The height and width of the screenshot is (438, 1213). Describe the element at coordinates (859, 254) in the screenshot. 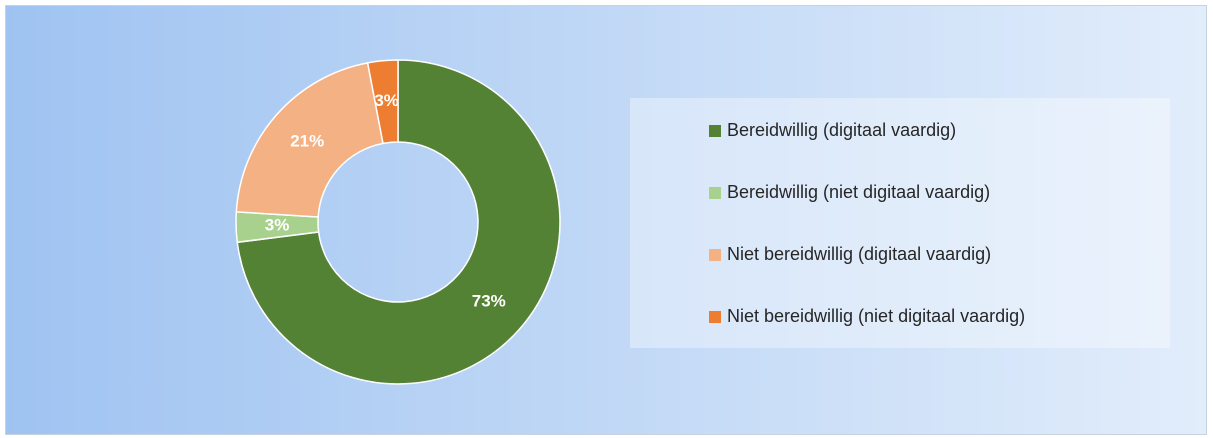

I see `legend-label: Niet bereidwillig (digitaal vaardig)` at that location.